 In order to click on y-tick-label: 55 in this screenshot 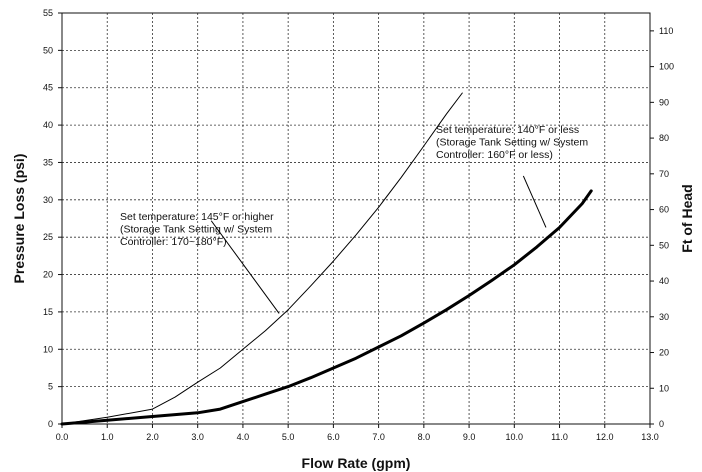, I will do `click(48, 13)`.